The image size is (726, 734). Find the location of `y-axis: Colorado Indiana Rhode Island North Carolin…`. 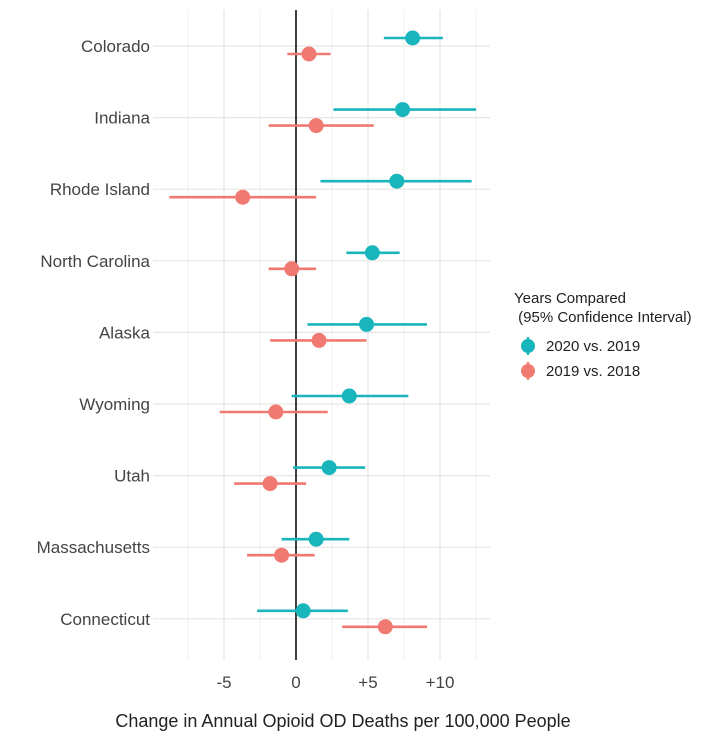

y-axis: Colorado Indiana Rhode Island North Carolin… is located at coordinates (94, 333).